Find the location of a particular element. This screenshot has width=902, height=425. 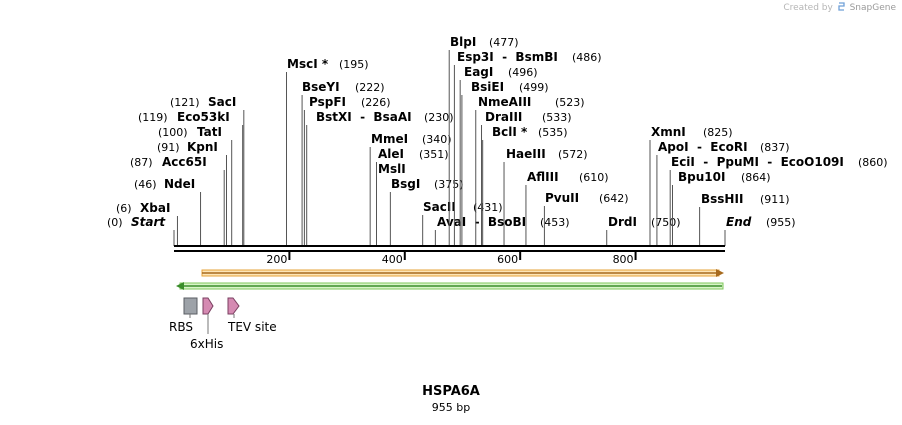

enzyme-site-end: End (955) is located at coordinates (760, 230).